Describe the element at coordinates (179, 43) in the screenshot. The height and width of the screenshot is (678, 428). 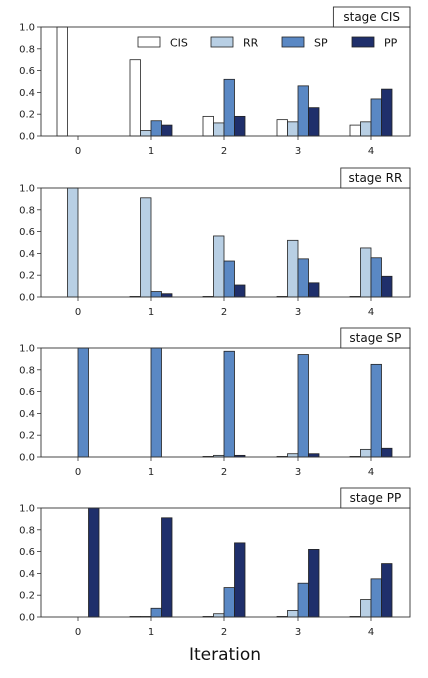
I see `legend-label-cis: CIS` at that location.